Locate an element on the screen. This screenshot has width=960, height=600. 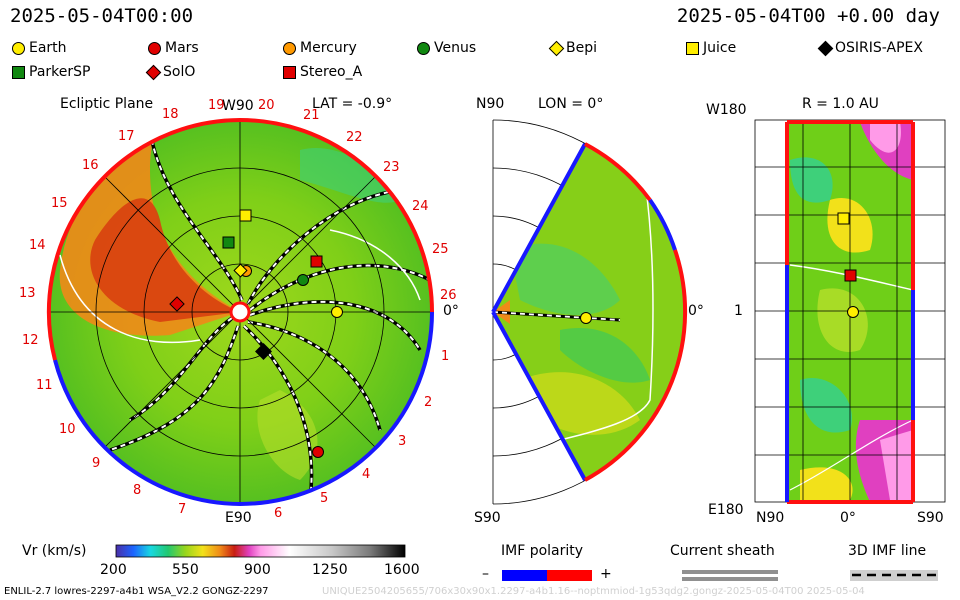
legend-juice: Juice is located at coordinates (711, 48).